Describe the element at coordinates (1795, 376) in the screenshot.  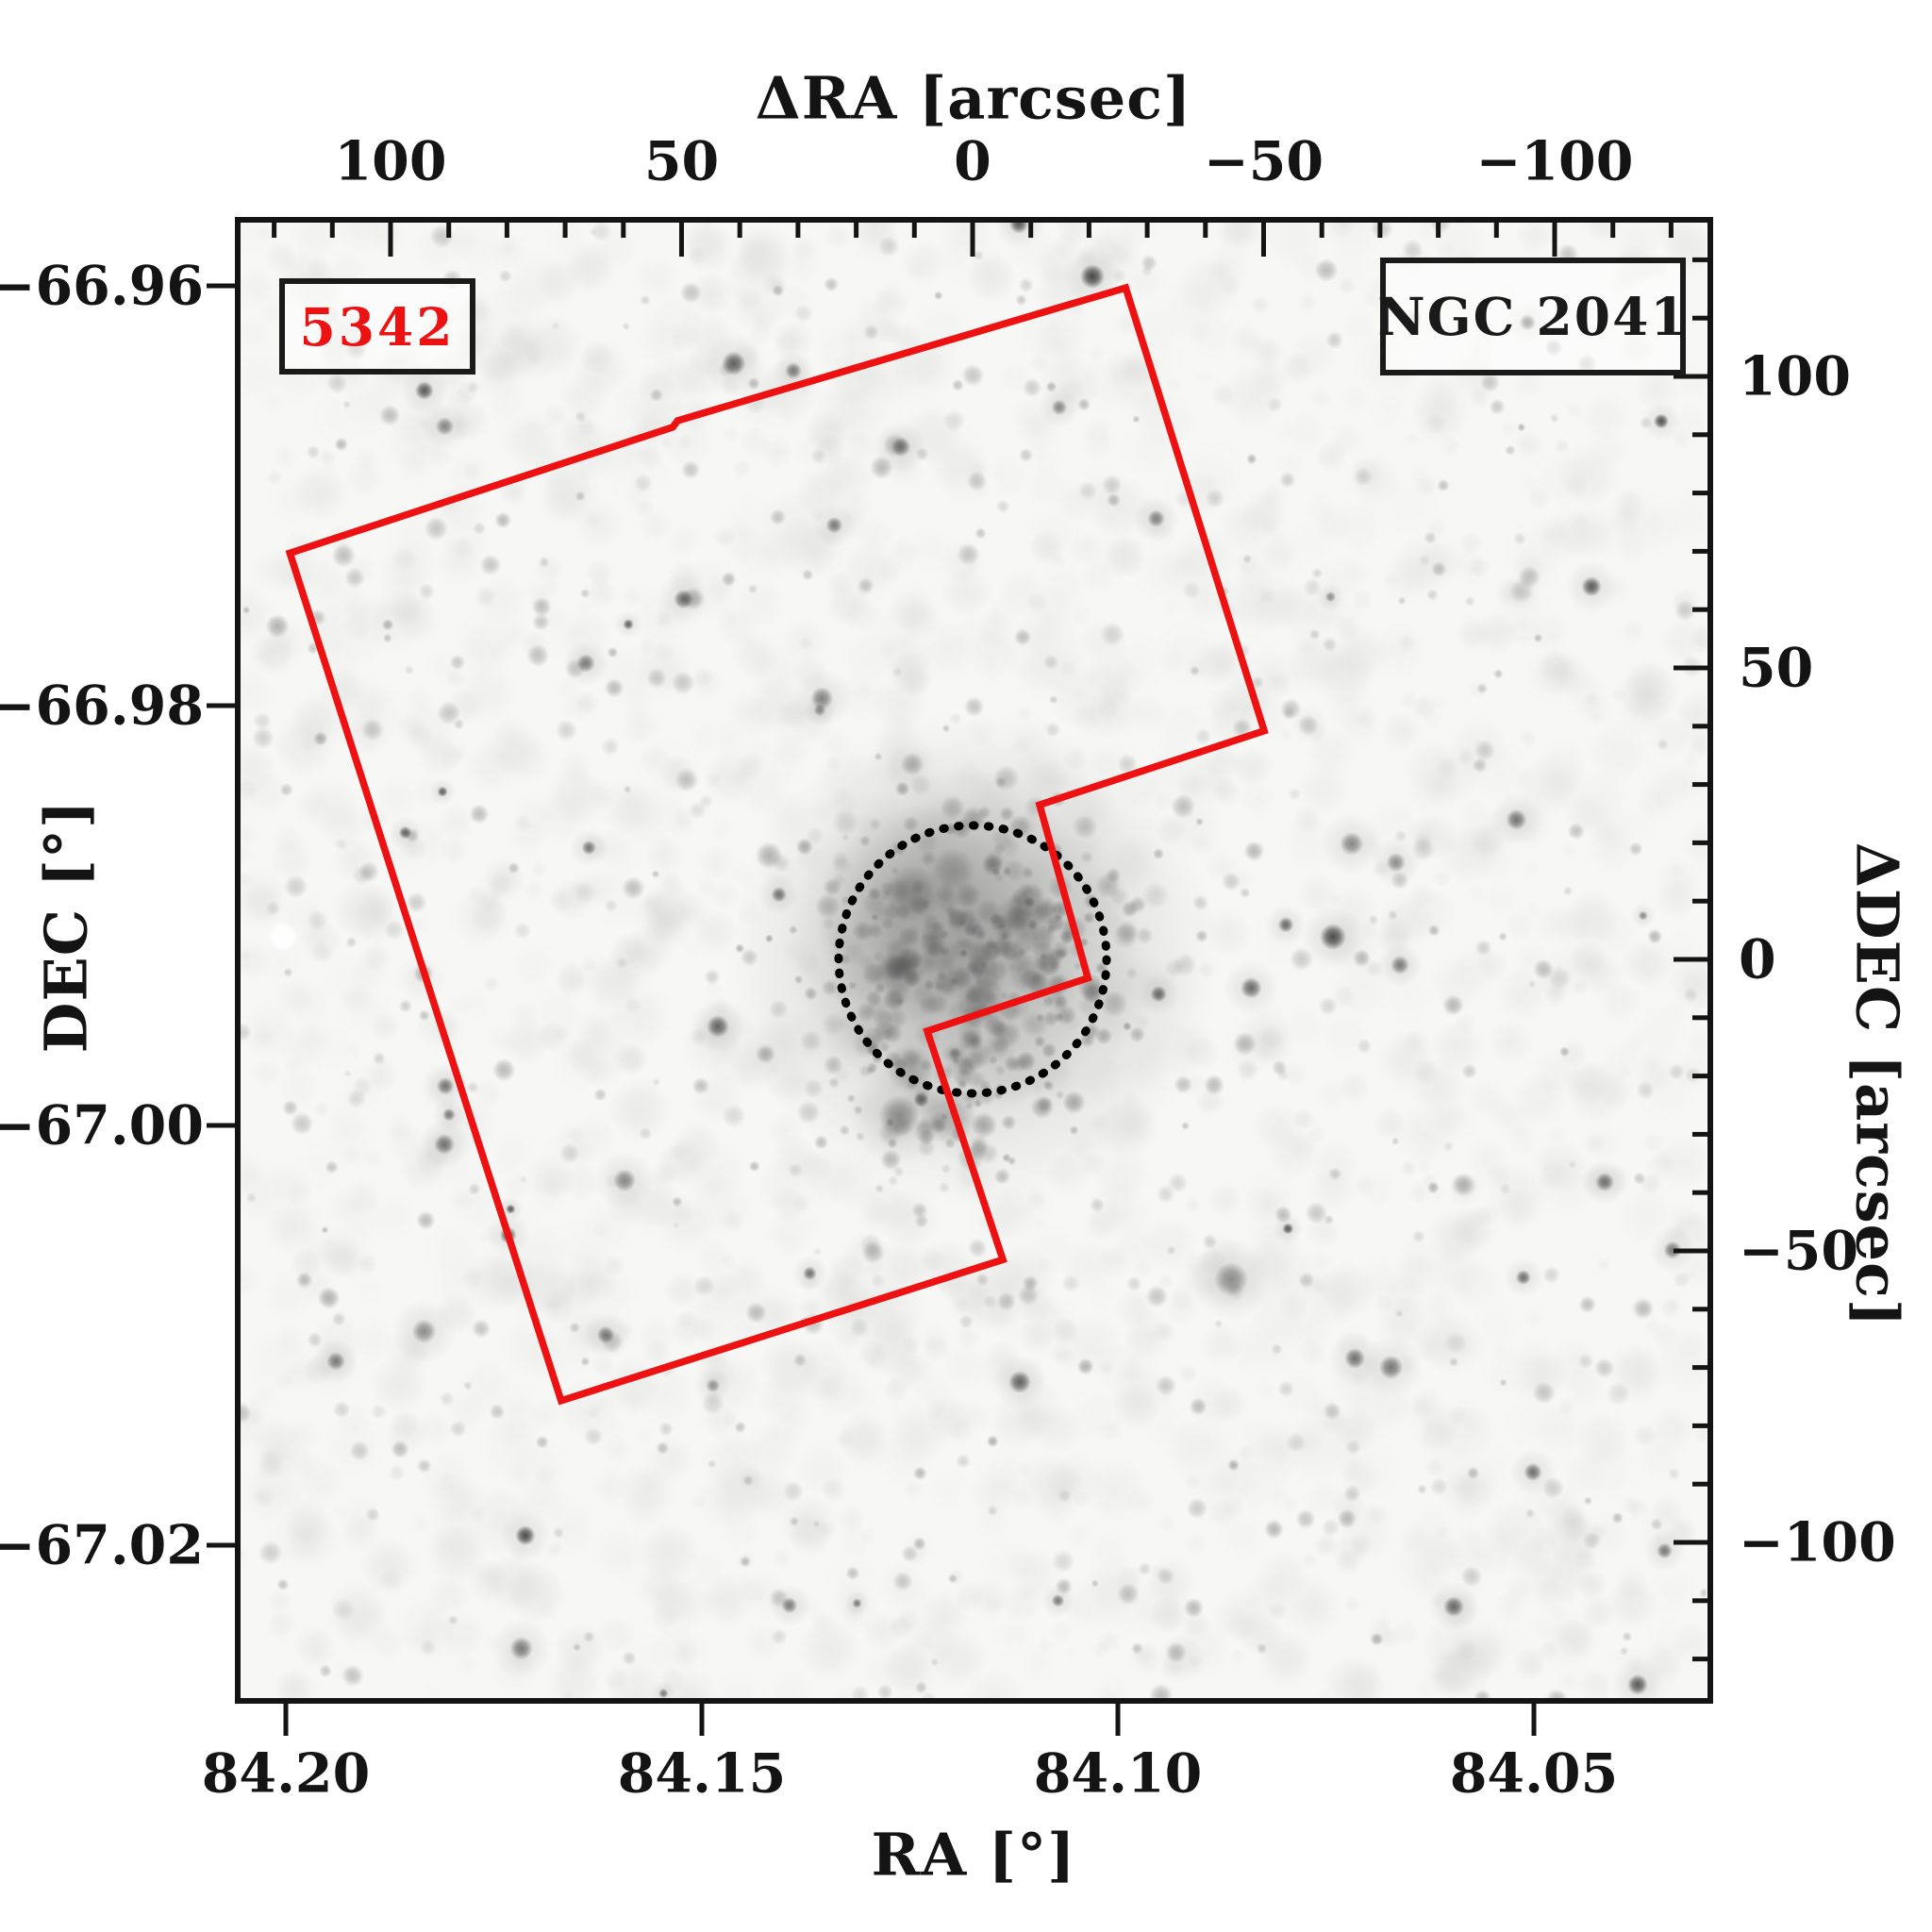
I see `right-tick-label-100: 100` at that location.